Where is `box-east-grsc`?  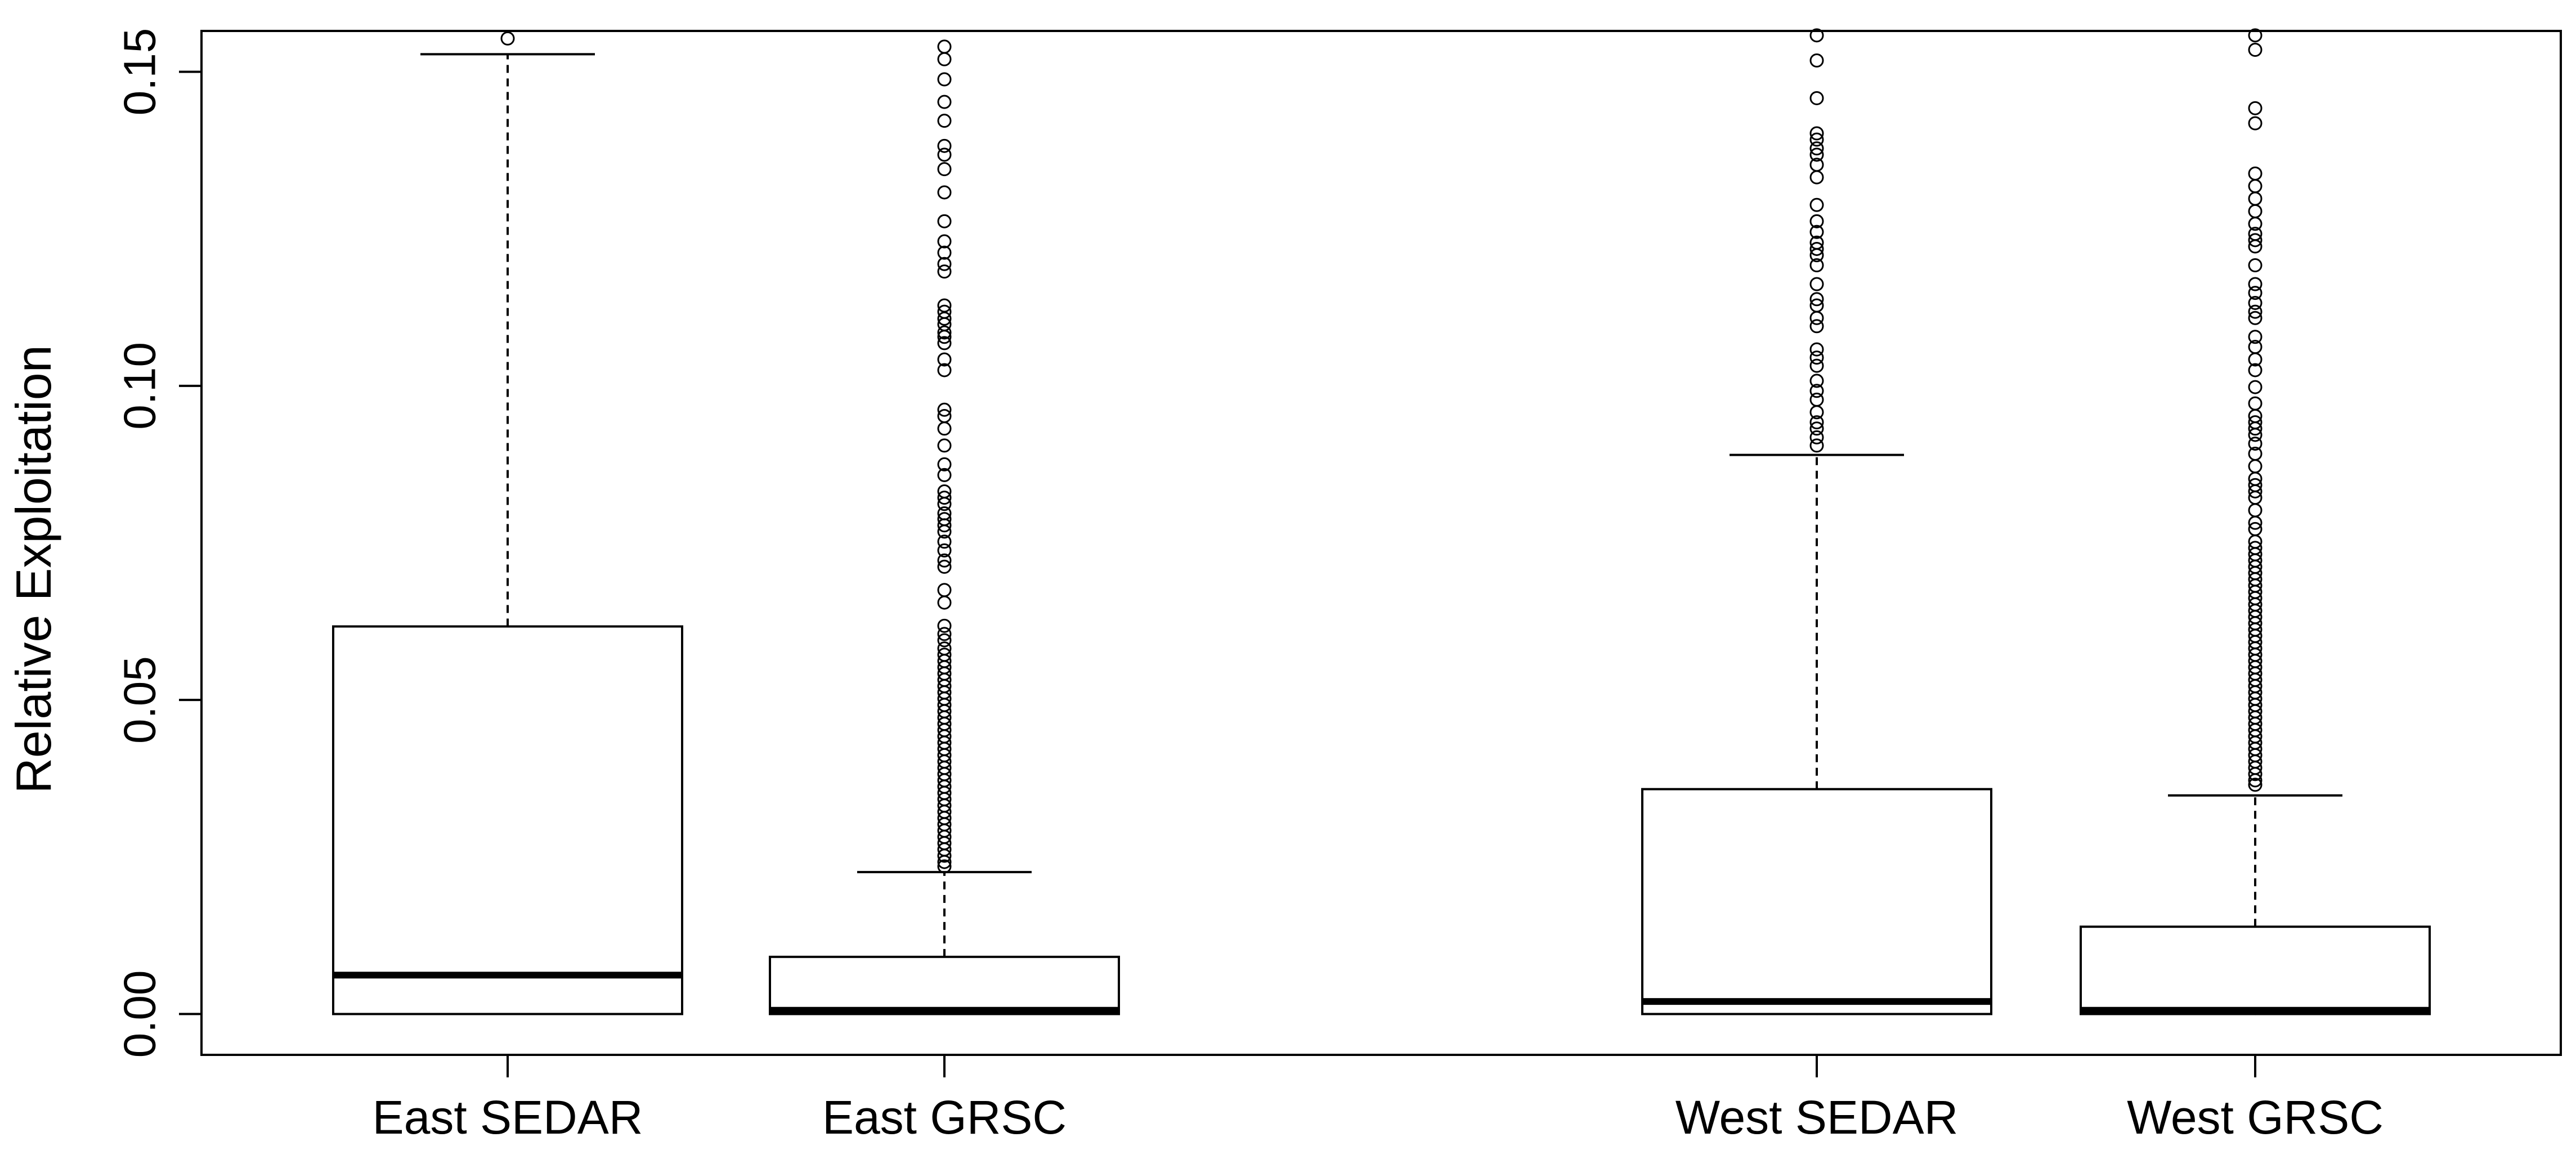 box-east-grsc is located at coordinates (944, 527).